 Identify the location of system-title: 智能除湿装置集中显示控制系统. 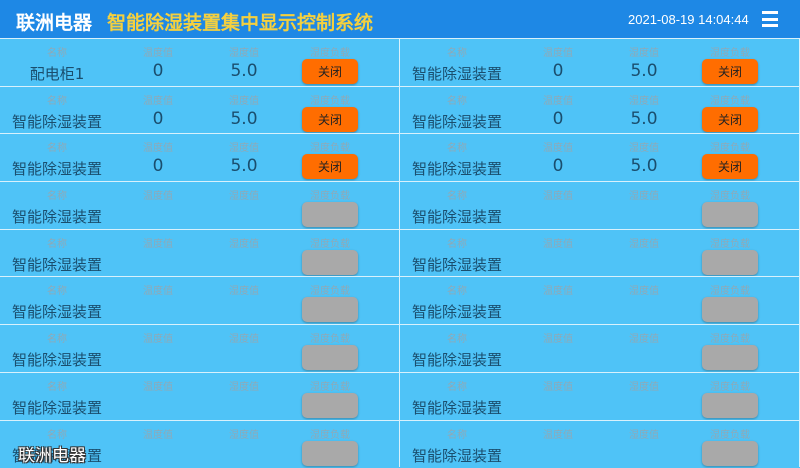
(240, 23).